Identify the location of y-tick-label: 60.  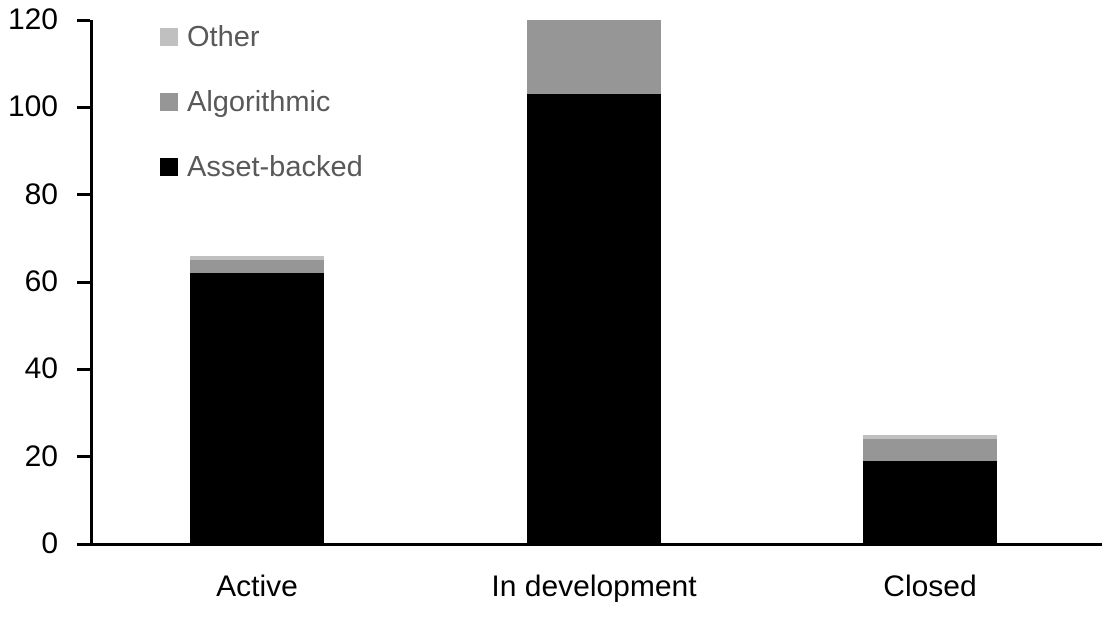
(41, 281).